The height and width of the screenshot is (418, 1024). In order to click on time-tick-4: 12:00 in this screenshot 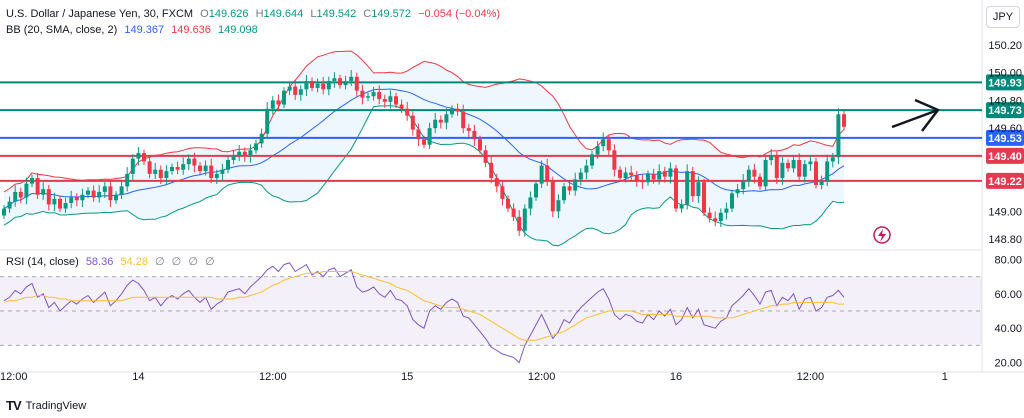, I will do `click(542, 377)`.